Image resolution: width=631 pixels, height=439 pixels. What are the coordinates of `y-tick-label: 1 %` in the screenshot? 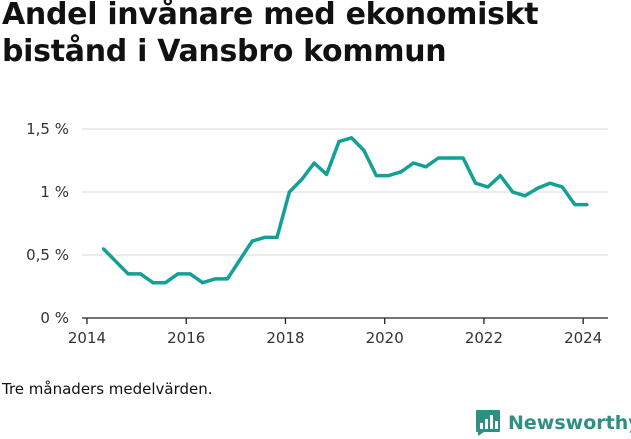 It's located at (54, 192).